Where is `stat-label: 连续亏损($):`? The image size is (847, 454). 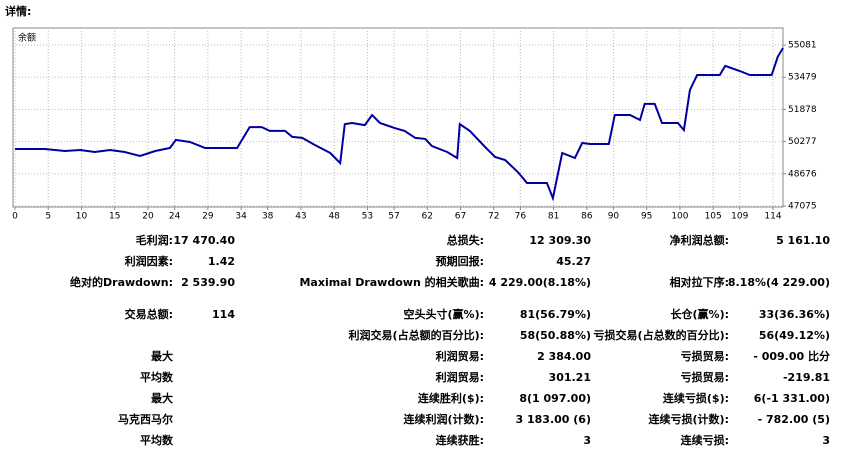
stat-label: 连续亏损($): is located at coordinates (696, 398).